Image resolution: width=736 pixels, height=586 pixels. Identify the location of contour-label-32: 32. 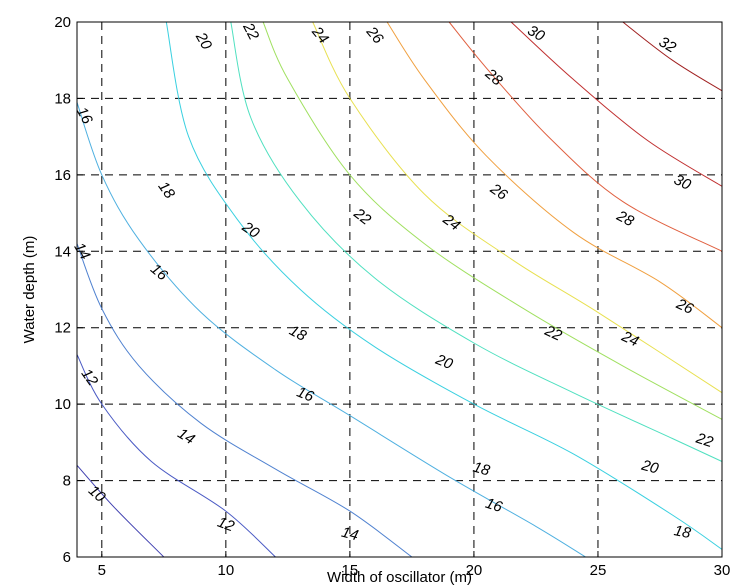
(668, 44).